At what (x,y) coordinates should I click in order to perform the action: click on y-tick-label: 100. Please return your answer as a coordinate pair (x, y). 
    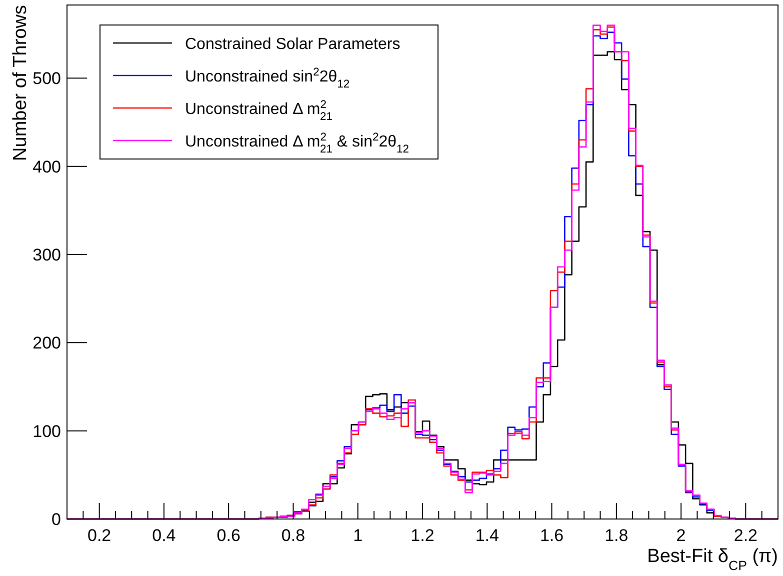
    Looking at the image, I should click on (46, 431).